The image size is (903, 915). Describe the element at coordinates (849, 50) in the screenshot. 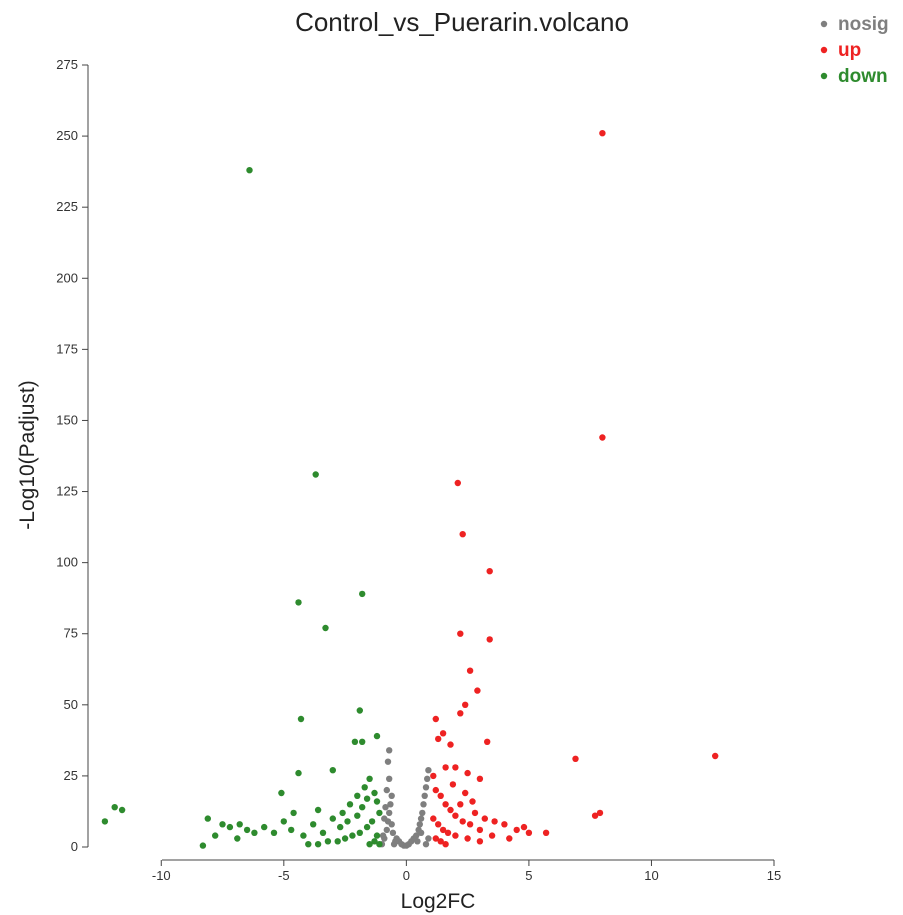

I see `legend-label-up: up` at that location.